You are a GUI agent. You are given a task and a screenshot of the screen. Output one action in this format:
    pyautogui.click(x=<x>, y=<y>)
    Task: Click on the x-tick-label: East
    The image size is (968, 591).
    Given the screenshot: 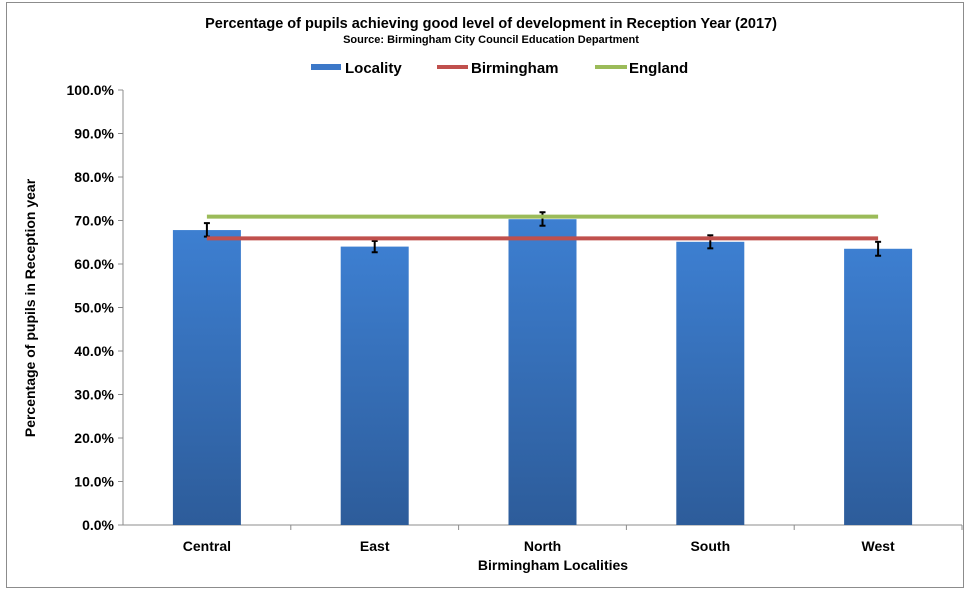 What is the action you would take?
    pyautogui.click(x=375, y=546)
    